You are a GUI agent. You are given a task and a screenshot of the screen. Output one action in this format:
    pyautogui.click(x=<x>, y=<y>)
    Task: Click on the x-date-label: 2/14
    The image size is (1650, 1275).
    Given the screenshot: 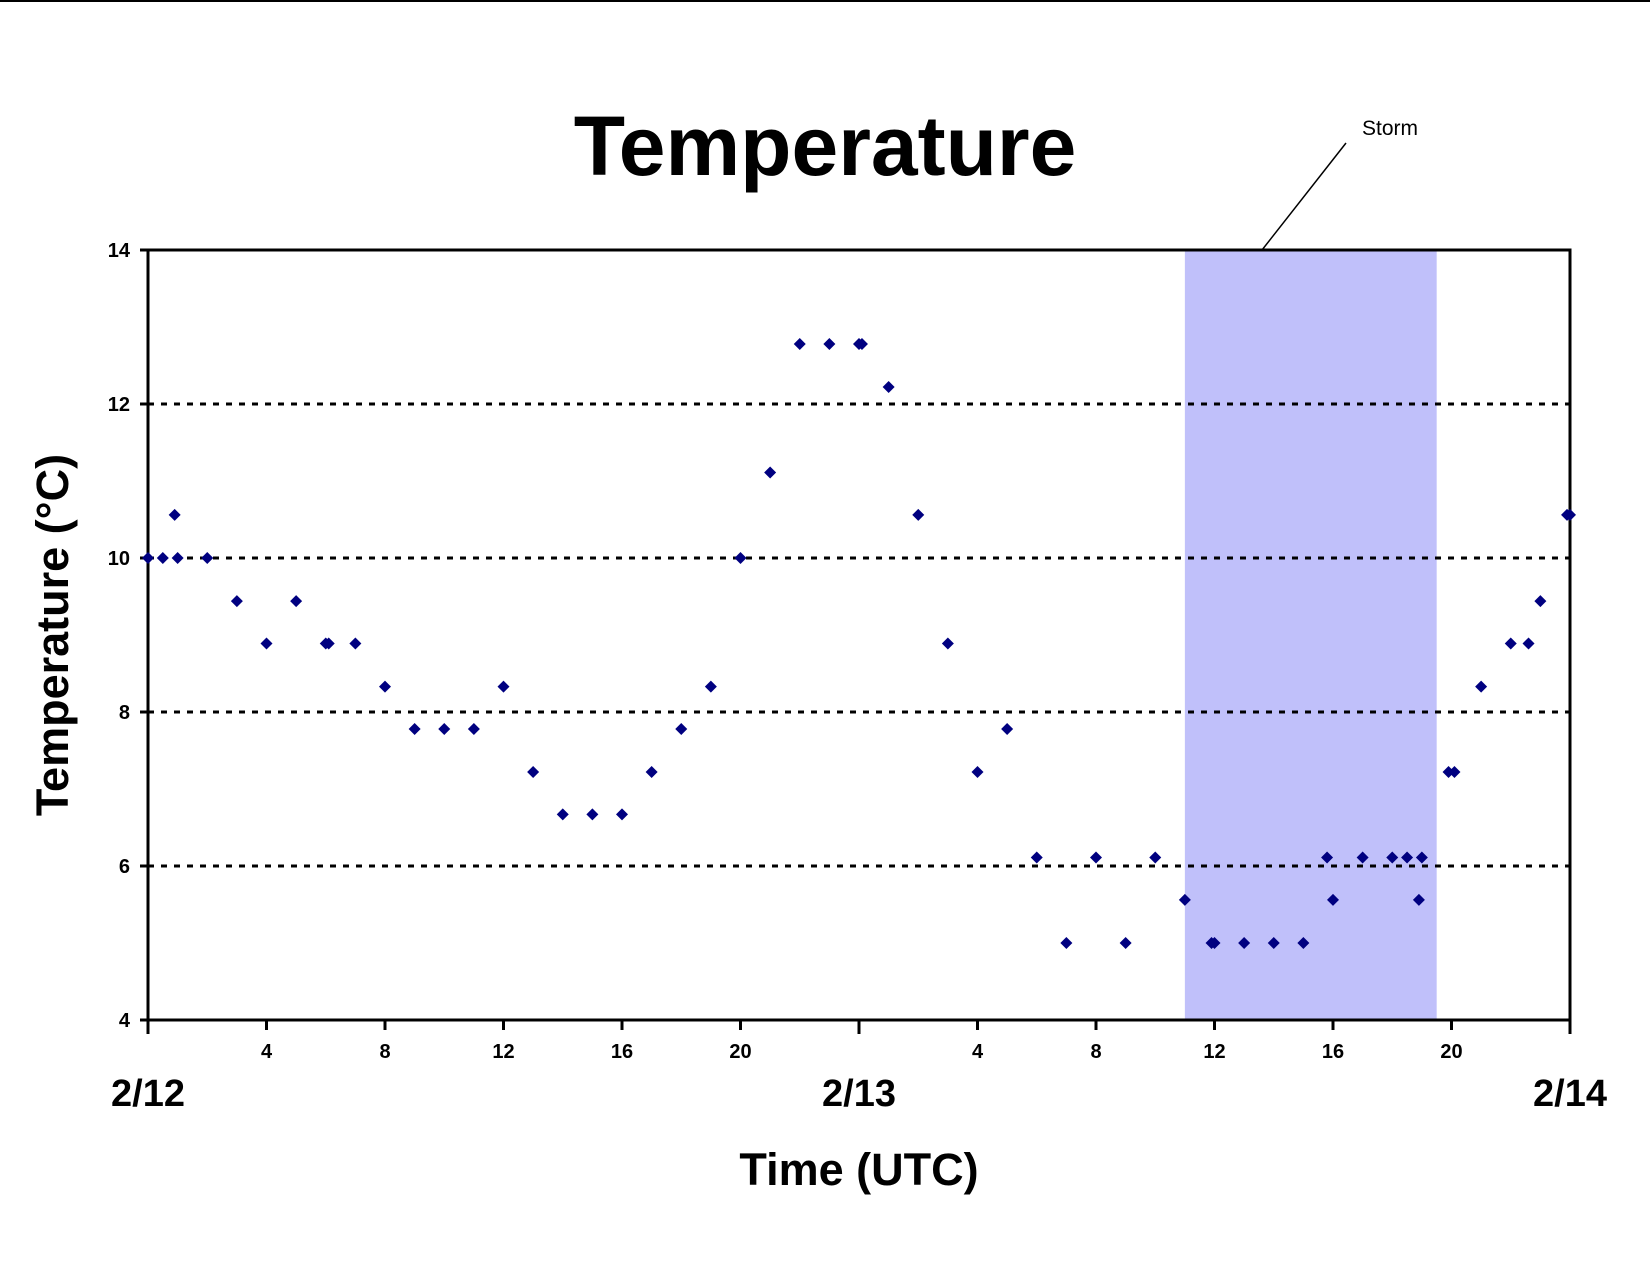 What is the action you would take?
    pyautogui.click(x=1570, y=1094)
    